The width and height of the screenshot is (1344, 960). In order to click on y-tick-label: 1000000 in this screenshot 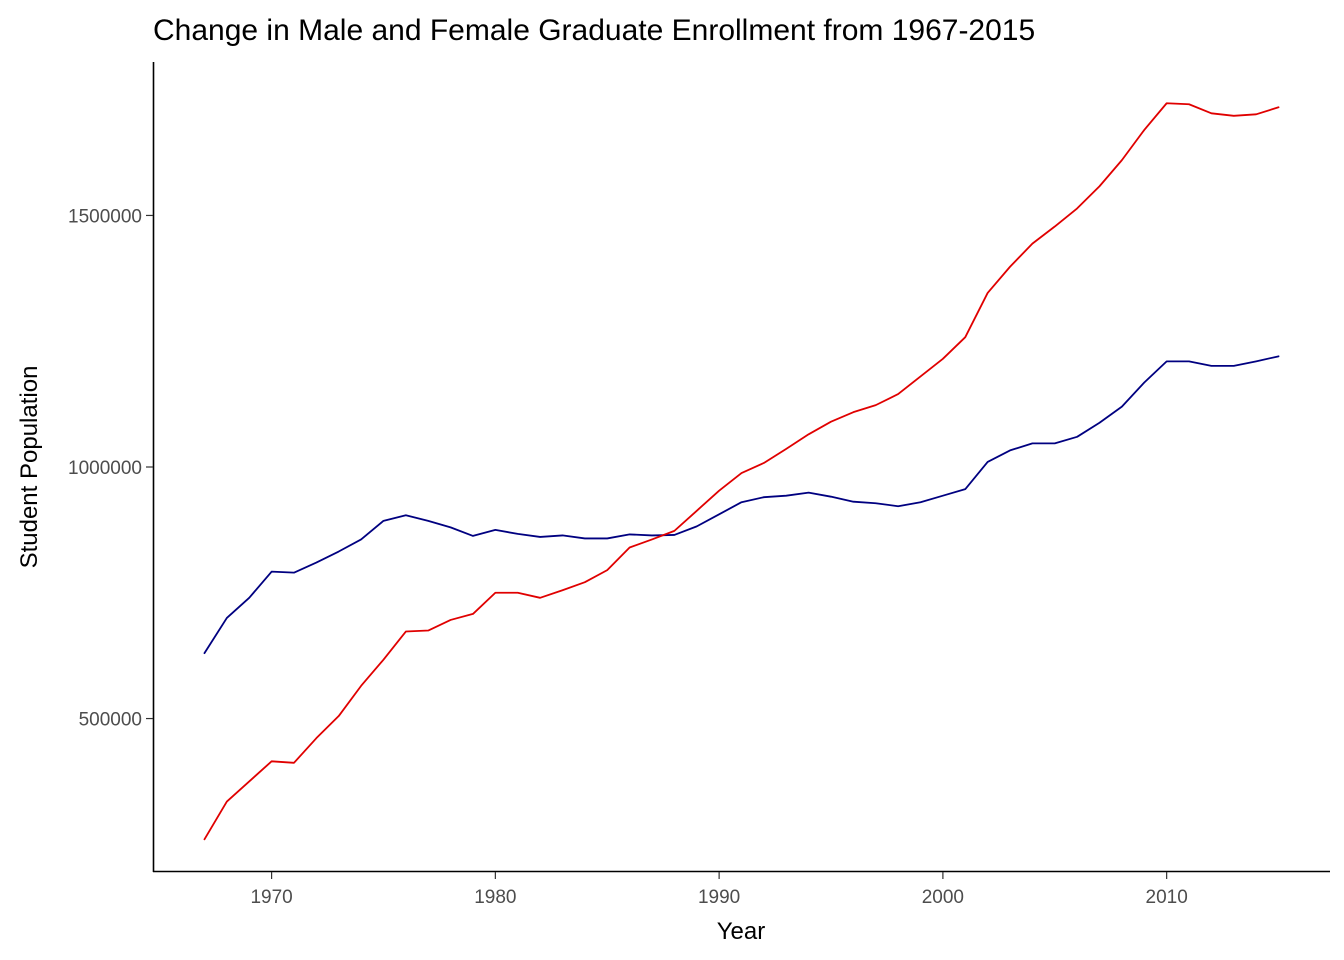, I will do `click(105, 468)`.